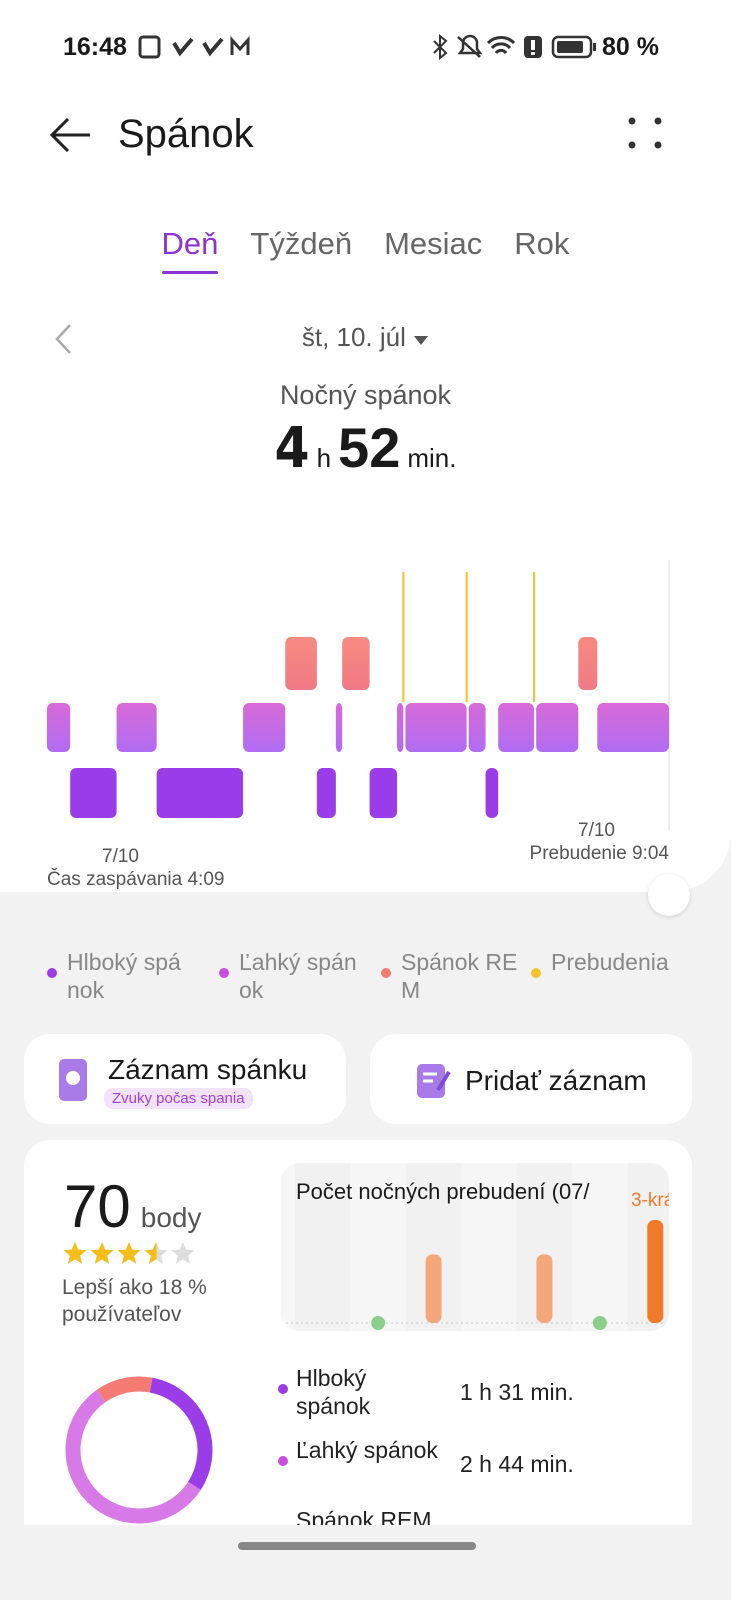 This screenshot has height=1600, width=731. Describe the element at coordinates (459, 976) in the screenshot. I see `legend-label: Spánok REM` at that location.